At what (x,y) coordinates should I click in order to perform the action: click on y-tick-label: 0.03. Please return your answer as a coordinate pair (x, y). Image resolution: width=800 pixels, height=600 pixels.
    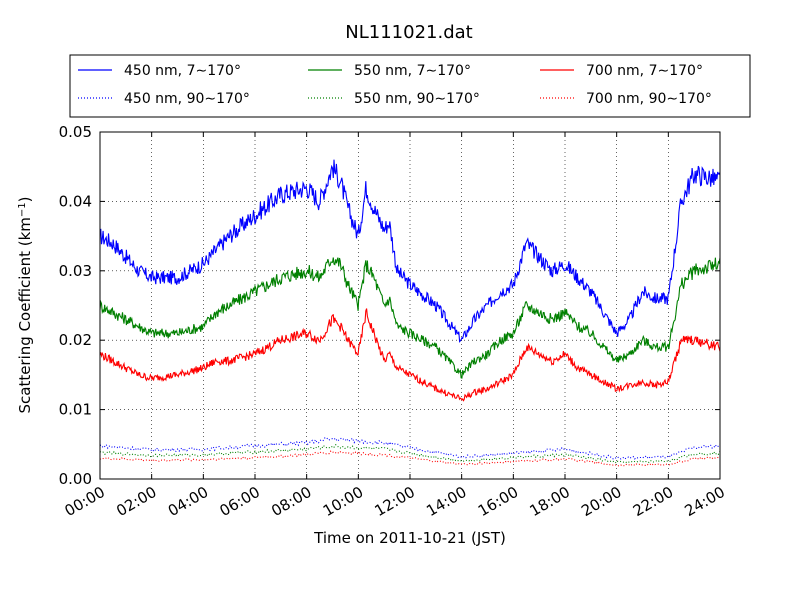
    Looking at the image, I should click on (75, 271).